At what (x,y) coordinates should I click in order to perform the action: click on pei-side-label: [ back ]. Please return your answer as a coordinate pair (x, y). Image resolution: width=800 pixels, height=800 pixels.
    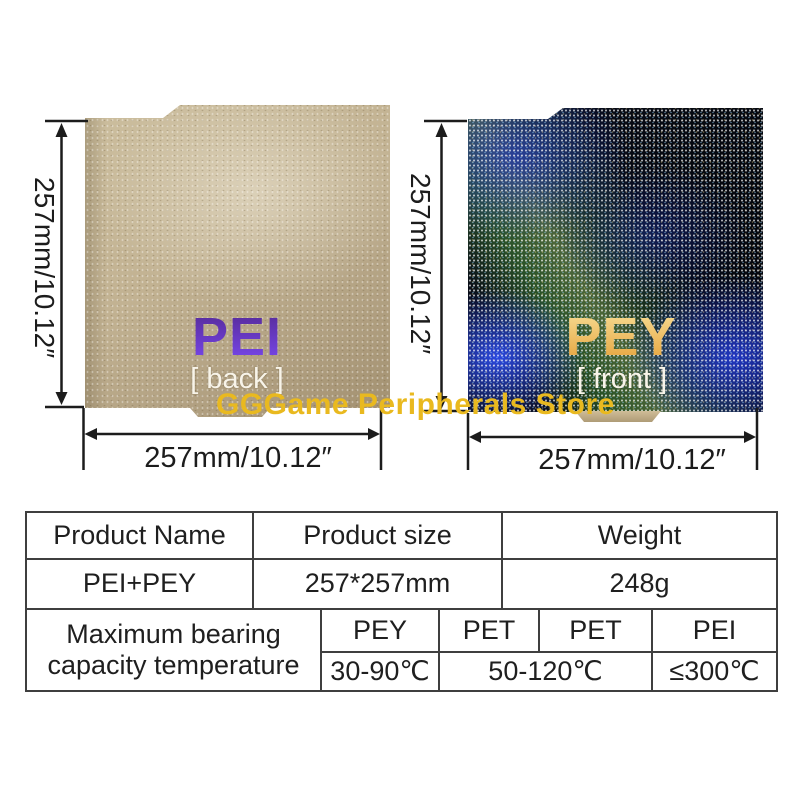
    Looking at the image, I should click on (237, 379).